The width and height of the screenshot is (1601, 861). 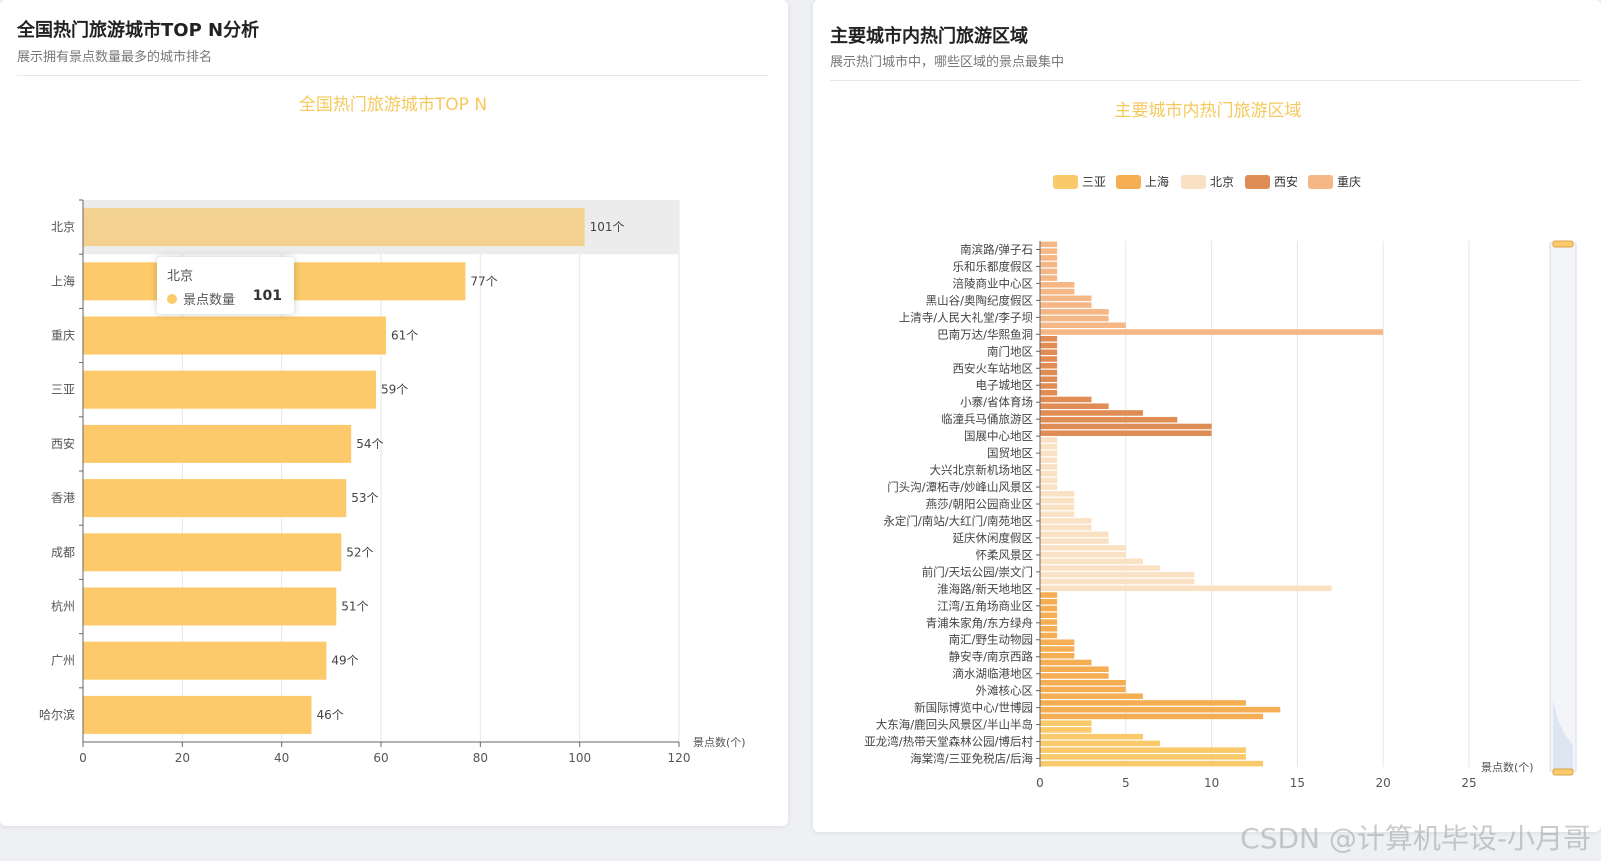 I want to click on left-x-tick-label: 0, so click(x=83, y=758).